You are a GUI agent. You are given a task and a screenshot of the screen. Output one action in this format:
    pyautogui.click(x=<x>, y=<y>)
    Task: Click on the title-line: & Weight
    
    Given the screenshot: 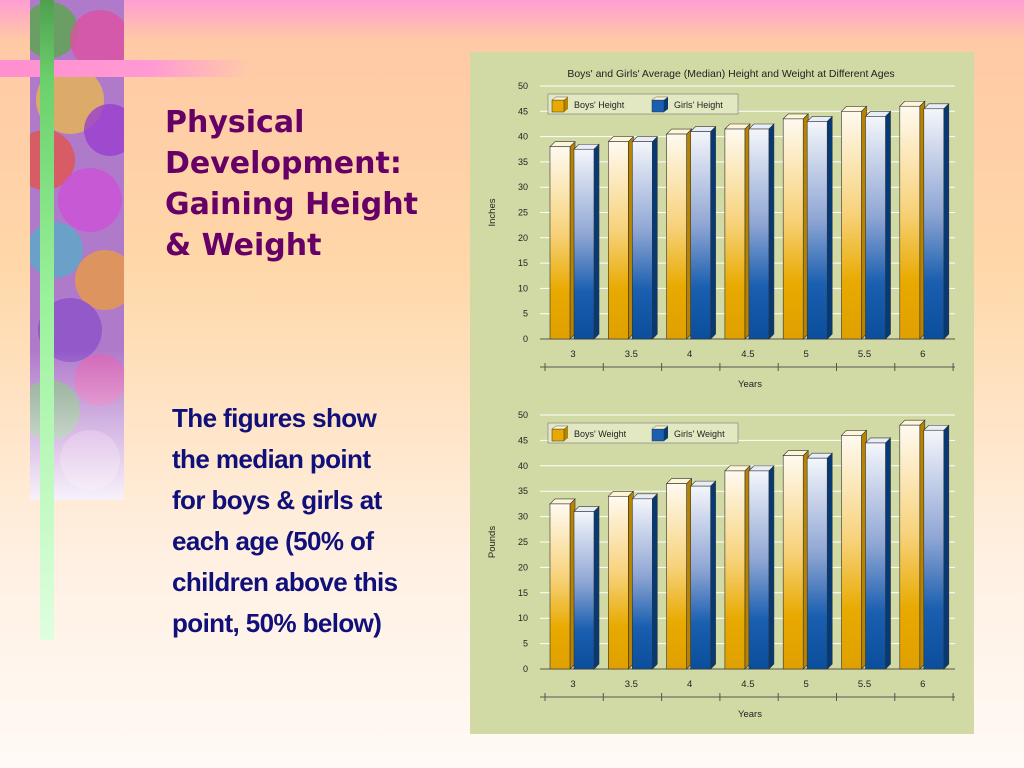 What is the action you would take?
    pyautogui.click(x=243, y=245)
    